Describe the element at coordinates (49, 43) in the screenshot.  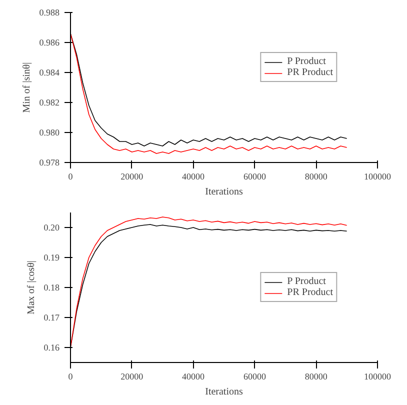
I see `y-tick-label: 0.986` at that location.